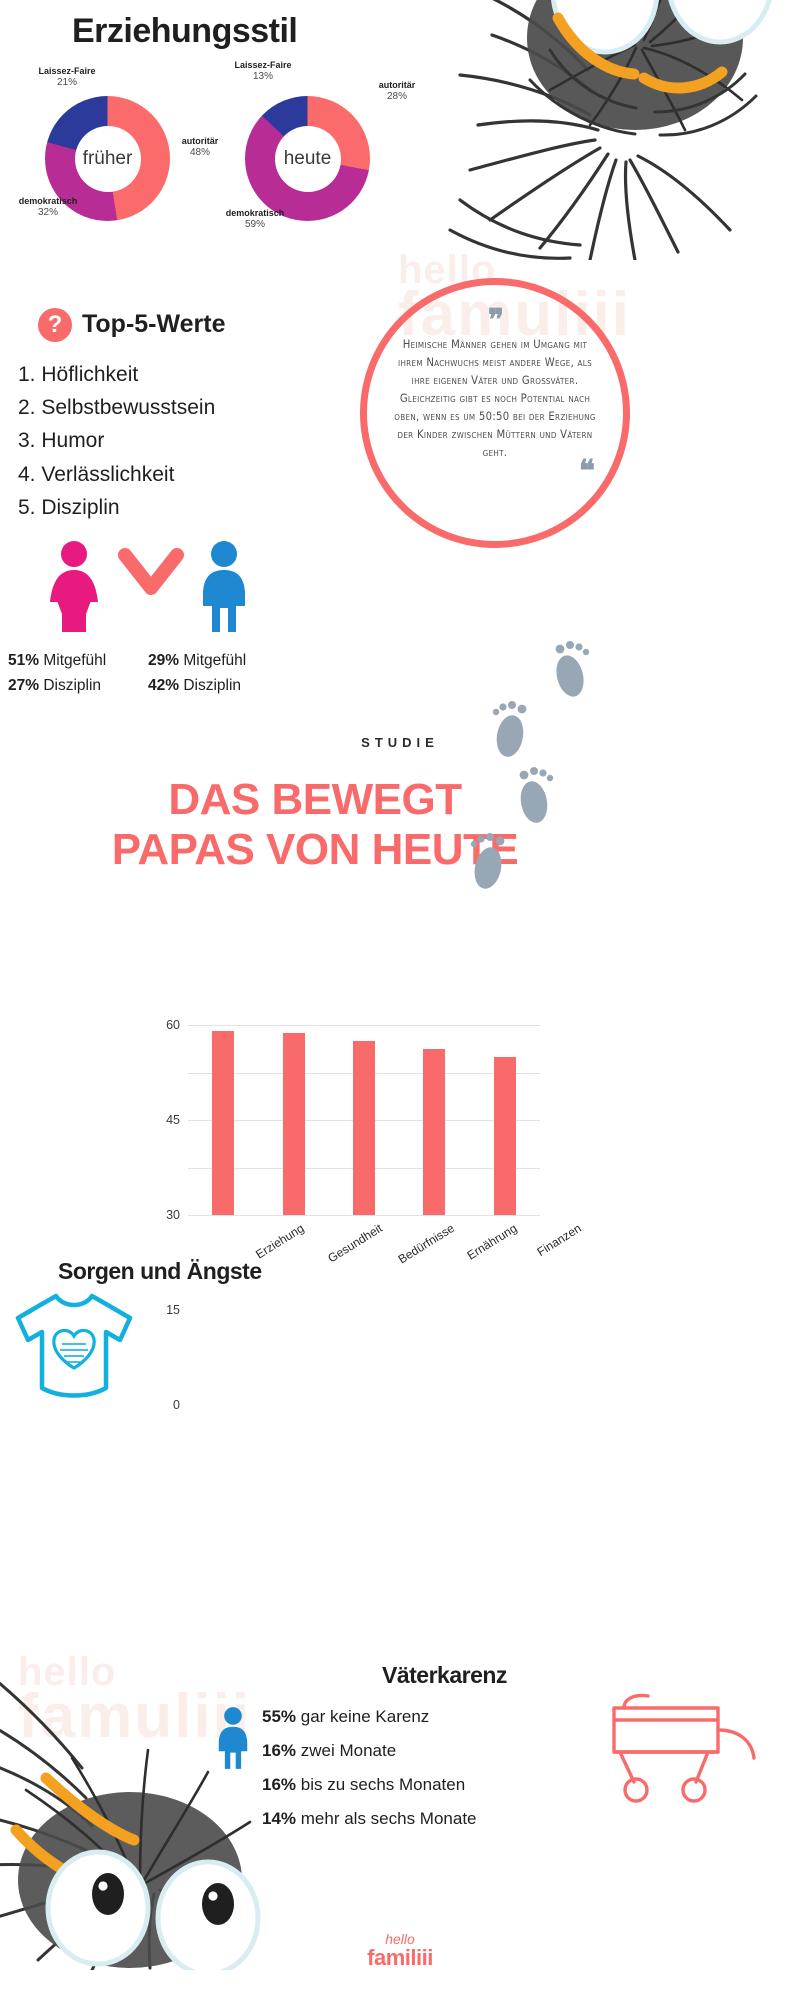 The height and width of the screenshot is (2000, 800). What do you see at coordinates (254, 225) in the screenshot?
I see `label-value: 59%` at bounding box center [254, 225].